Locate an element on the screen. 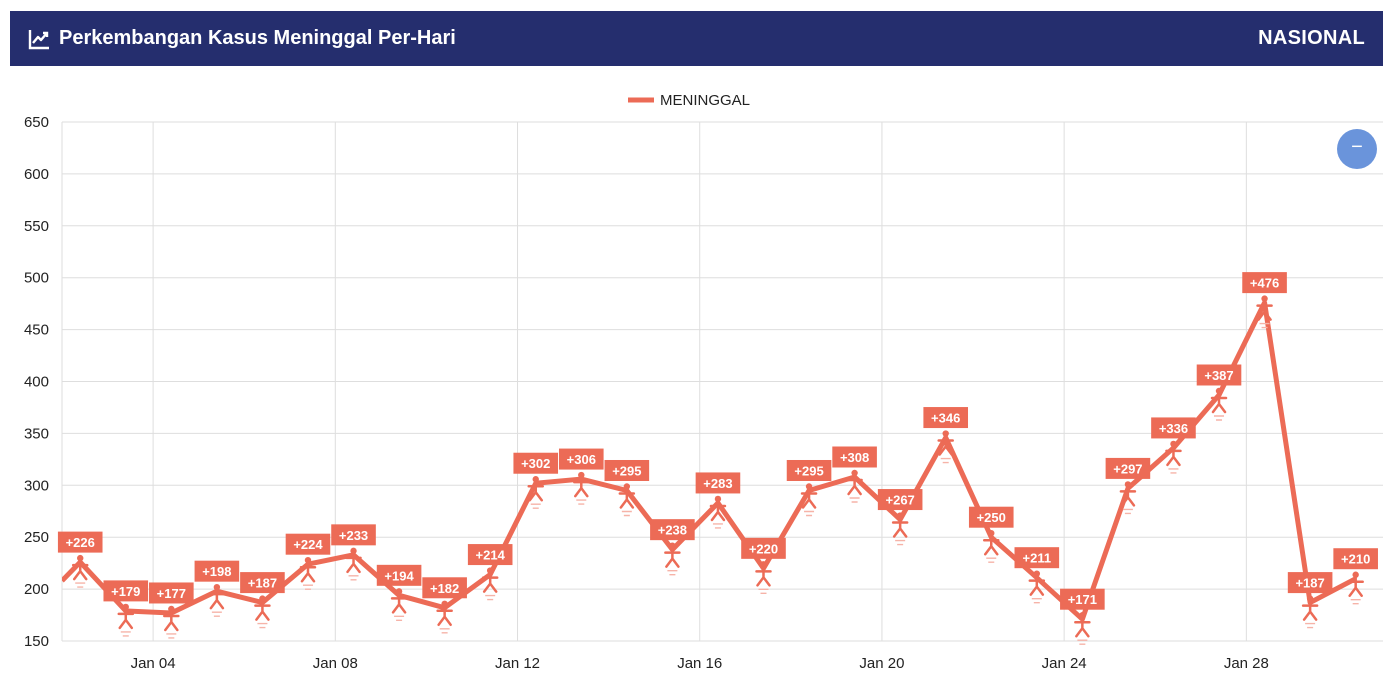 The image size is (1391, 694). data-label-text: +226 is located at coordinates (80, 542).